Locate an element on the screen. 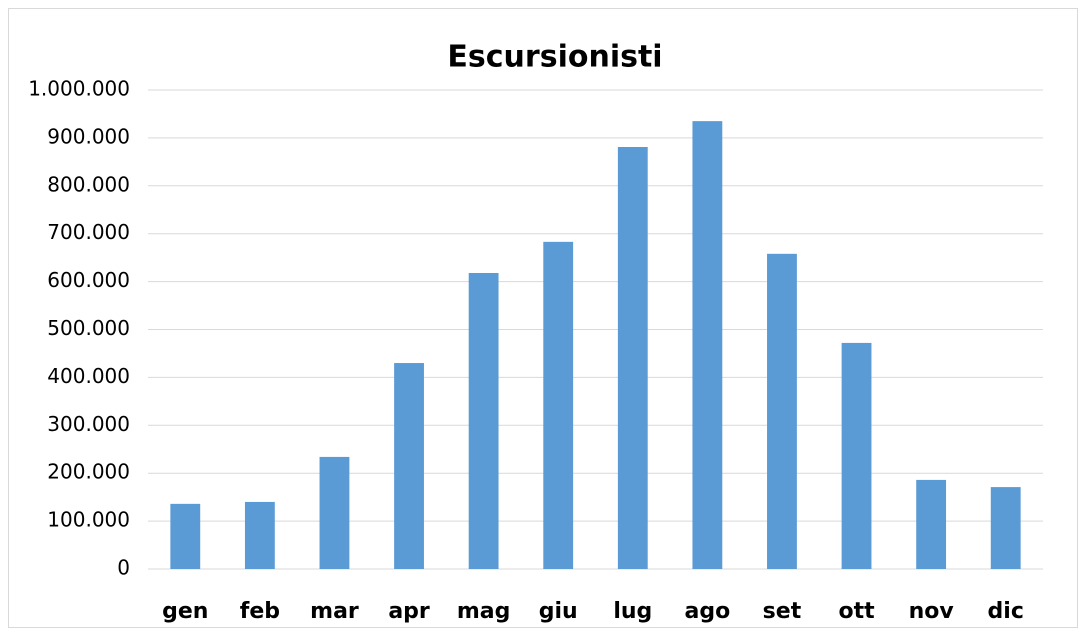 The height and width of the screenshot is (636, 1086). x-tick-label: gen is located at coordinates (185, 611).